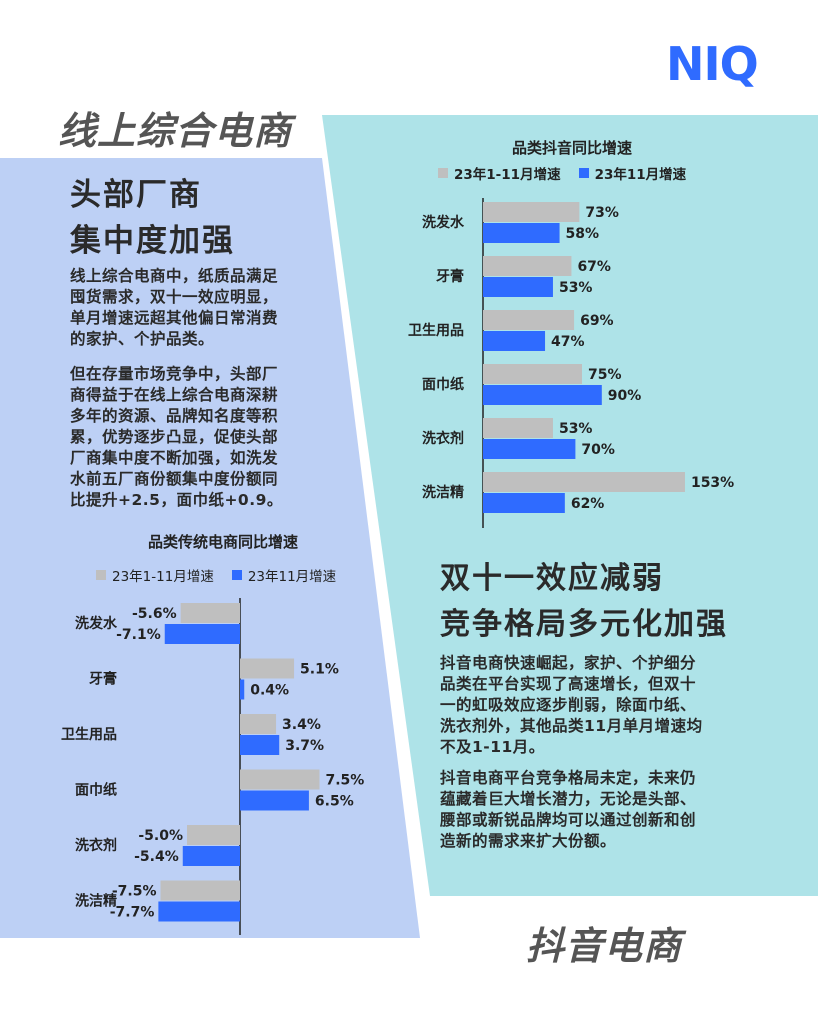 The height and width of the screenshot is (1023, 818). Describe the element at coordinates (156, 857) in the screenshot. I see `traditional-value-label: -5.4%` at that location.